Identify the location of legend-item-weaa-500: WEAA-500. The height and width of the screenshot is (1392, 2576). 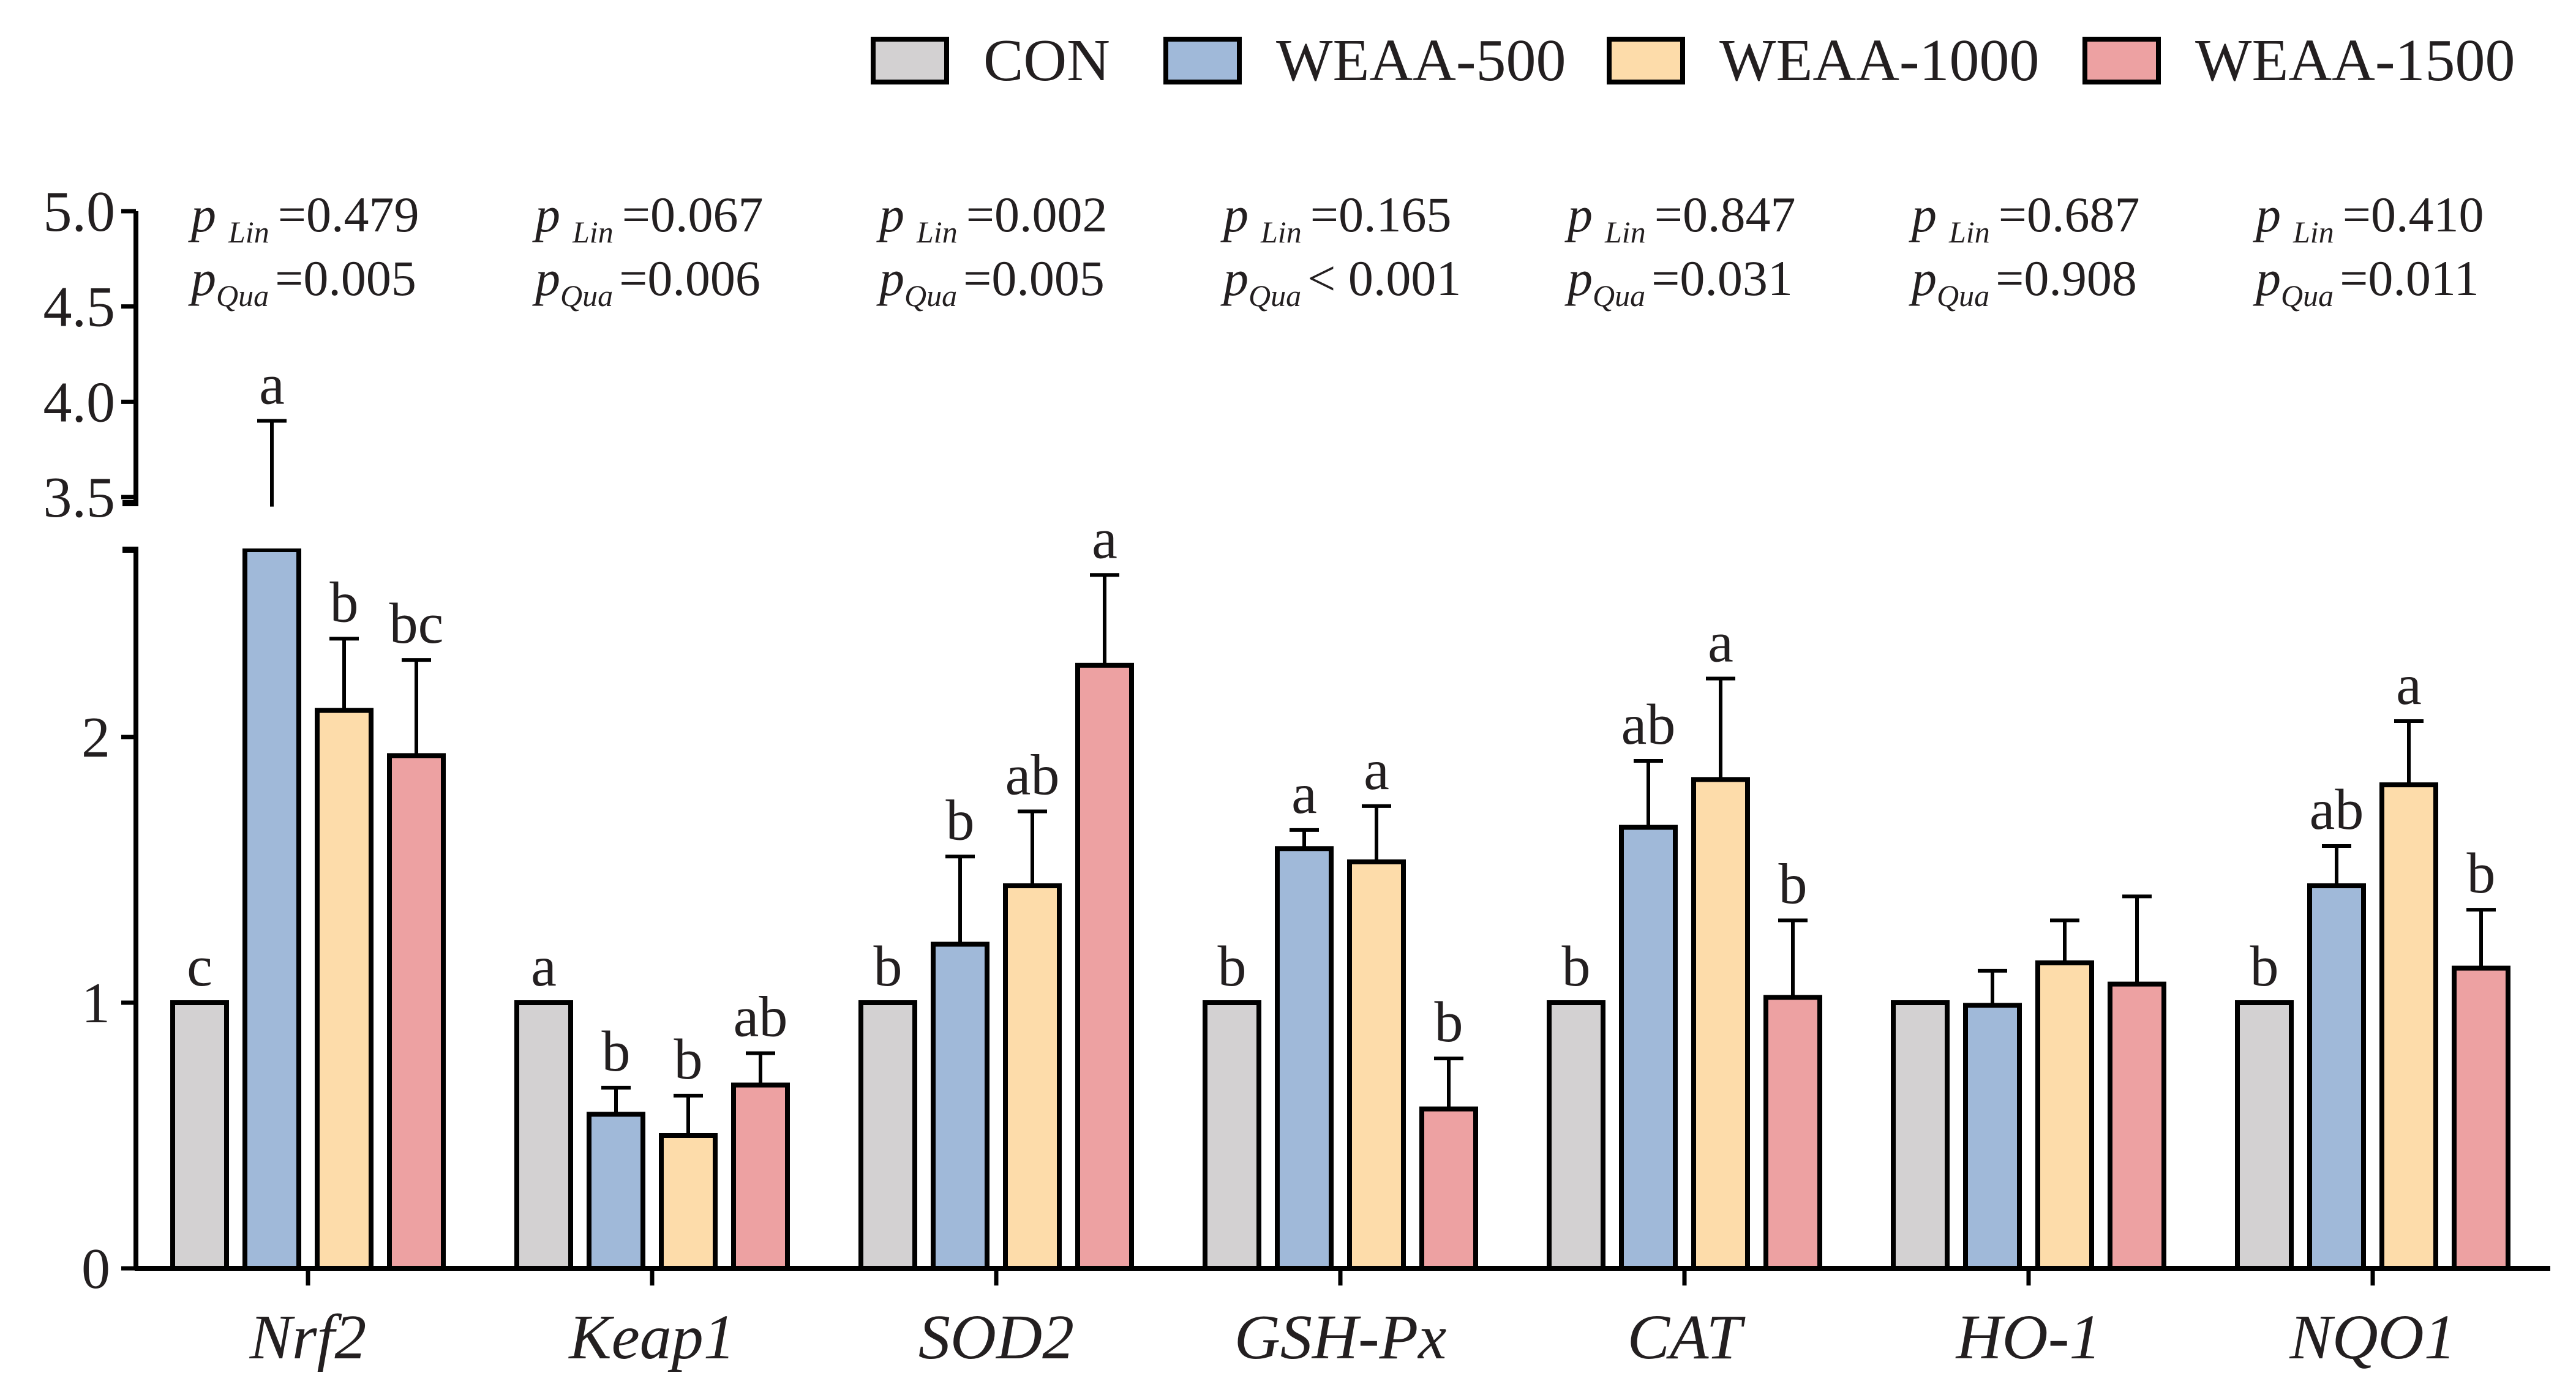
(1365, 61).